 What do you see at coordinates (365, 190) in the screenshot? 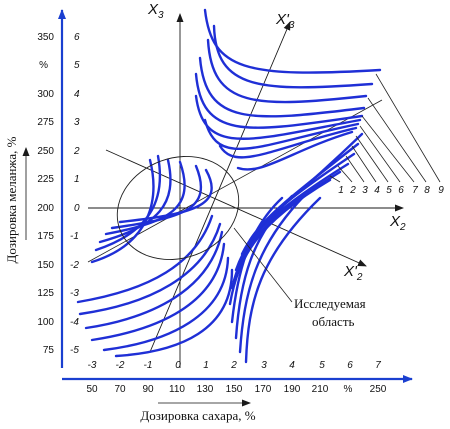
I see `contour-label: 3` at bounding box center [365, 190].